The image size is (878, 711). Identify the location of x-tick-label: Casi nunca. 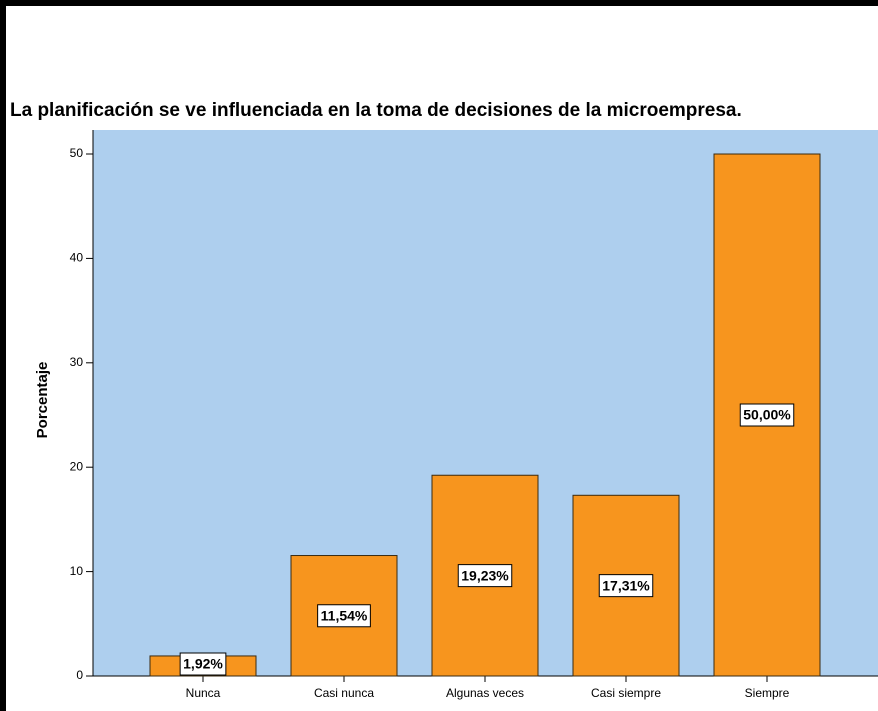
(344, 693).